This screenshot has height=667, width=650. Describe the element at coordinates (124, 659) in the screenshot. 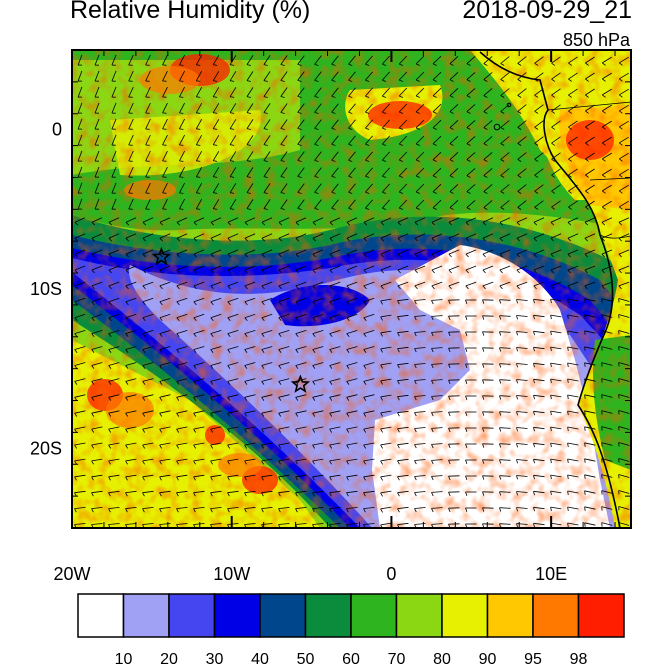

I see `colorbar-label: 10` at that location.